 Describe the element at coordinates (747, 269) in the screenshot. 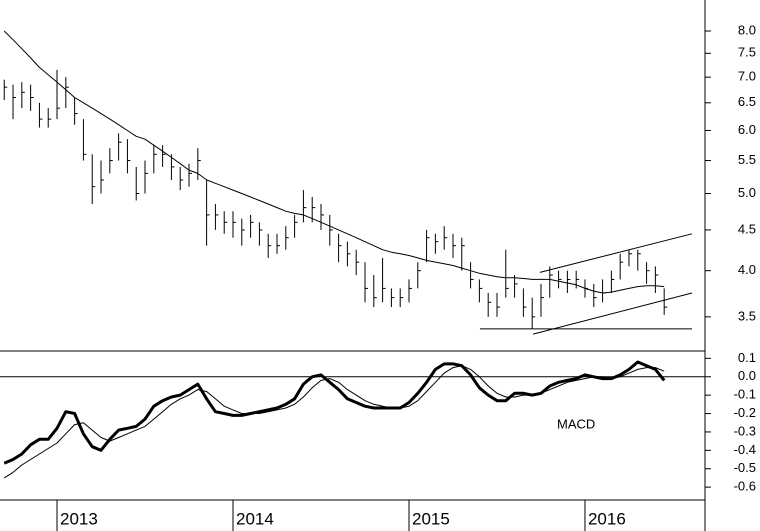

I see `y-tick-label: 4.0` at that location.